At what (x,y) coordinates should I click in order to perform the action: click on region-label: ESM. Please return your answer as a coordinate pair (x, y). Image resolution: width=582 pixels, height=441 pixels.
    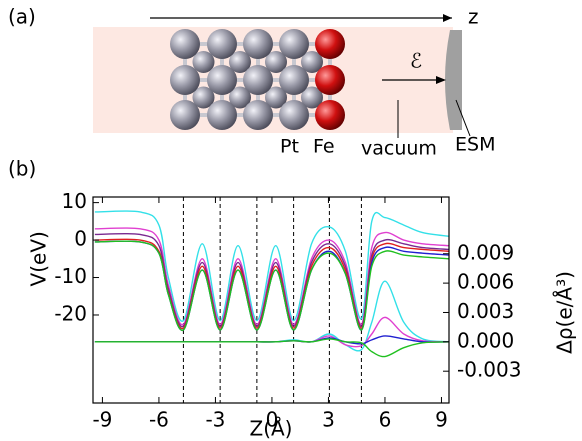
    Looking at the image, I should click on (475, 145).